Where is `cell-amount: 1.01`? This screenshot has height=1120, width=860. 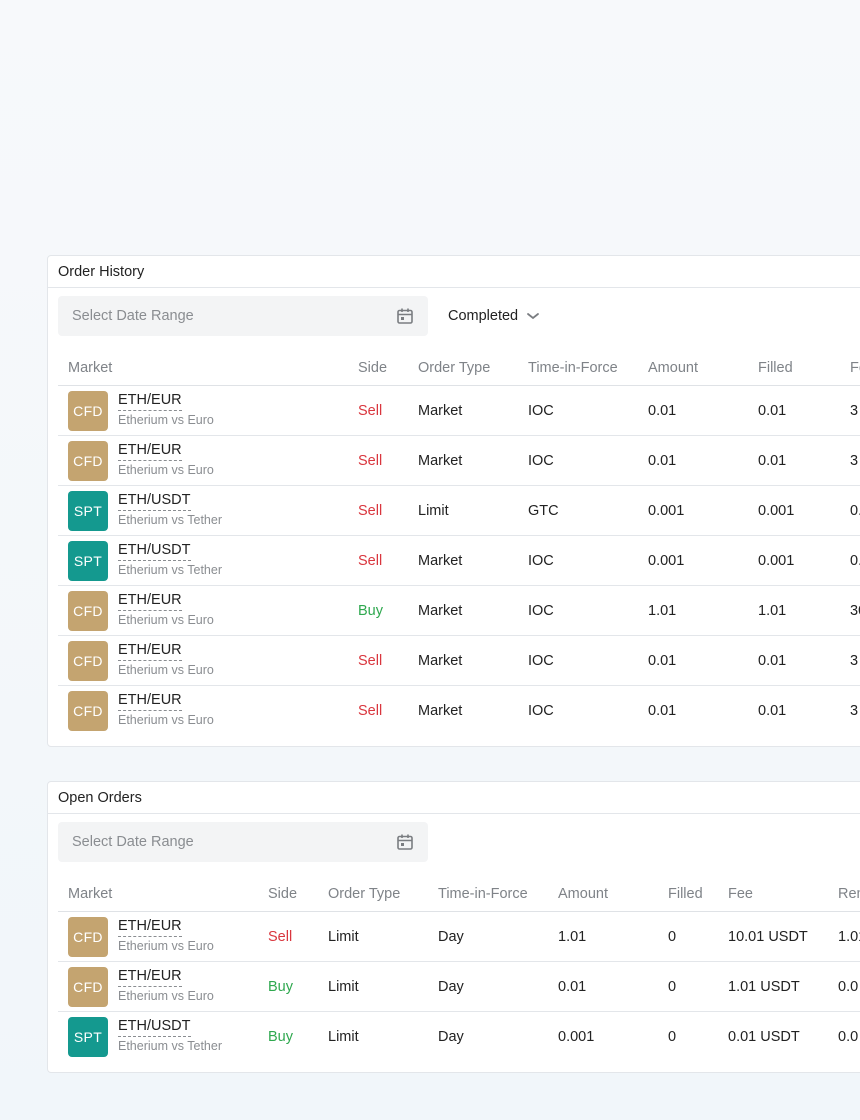
cell-amount: 1.01 is located at coordinates (572, 936).